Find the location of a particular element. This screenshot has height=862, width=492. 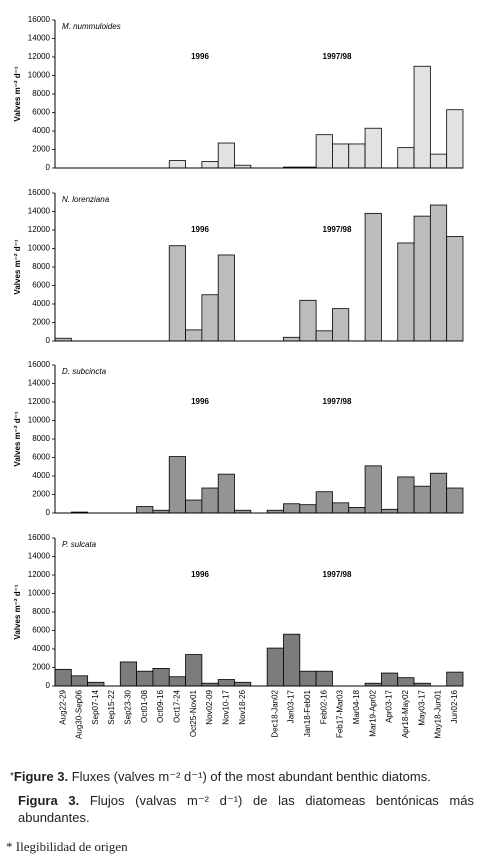

x-tick-label: Sep23-30 is located at coordinates (128, 706).